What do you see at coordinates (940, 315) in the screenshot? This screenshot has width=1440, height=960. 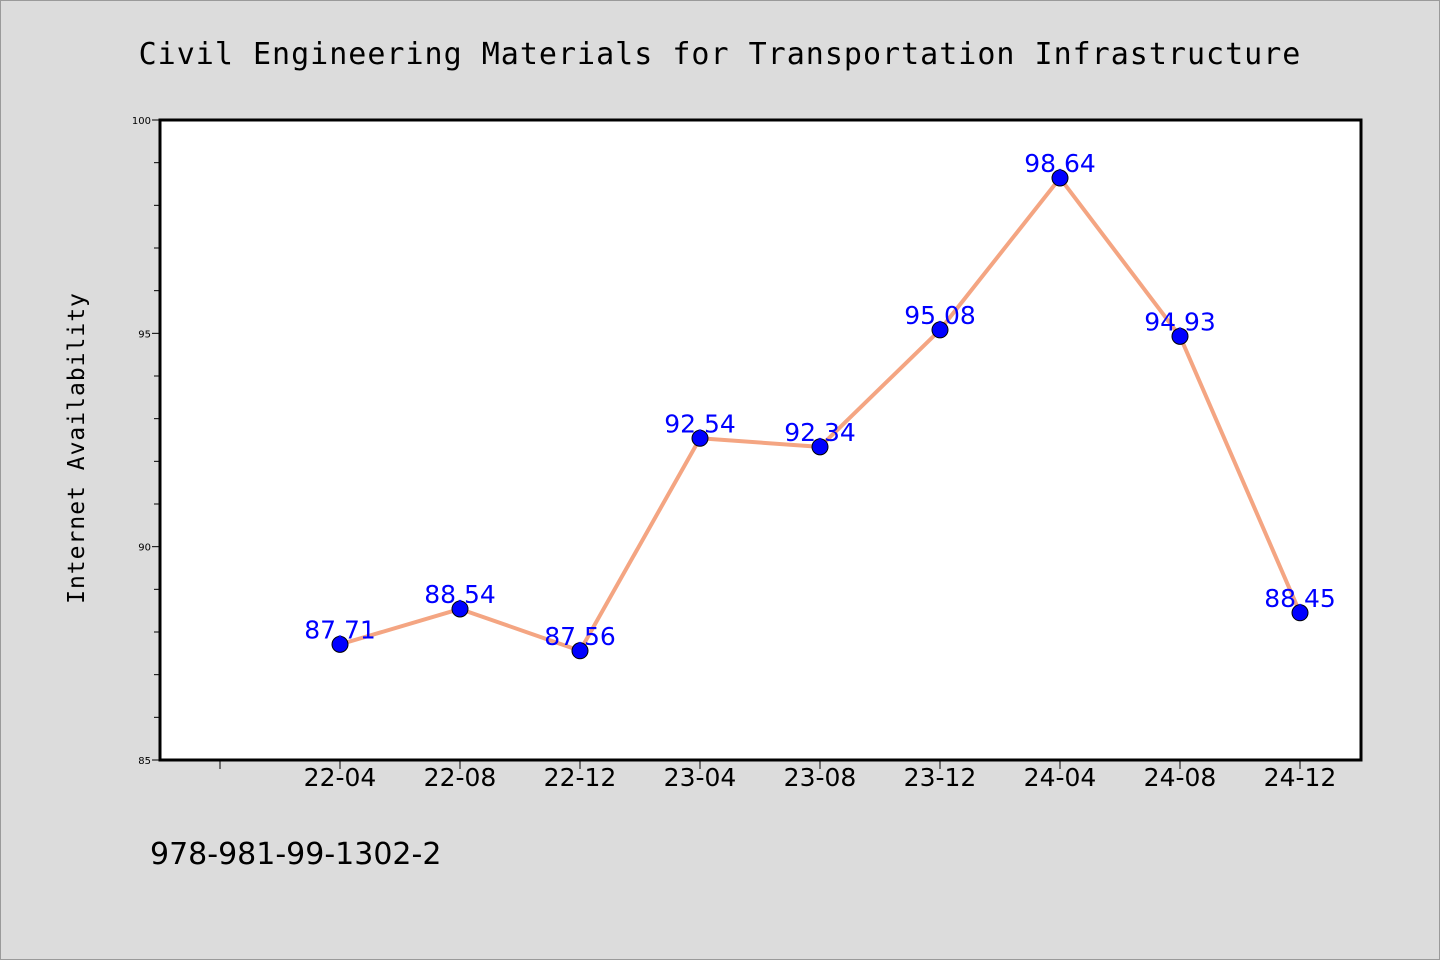 I see `data-label: 95.08` at bounding box center [940, 315].